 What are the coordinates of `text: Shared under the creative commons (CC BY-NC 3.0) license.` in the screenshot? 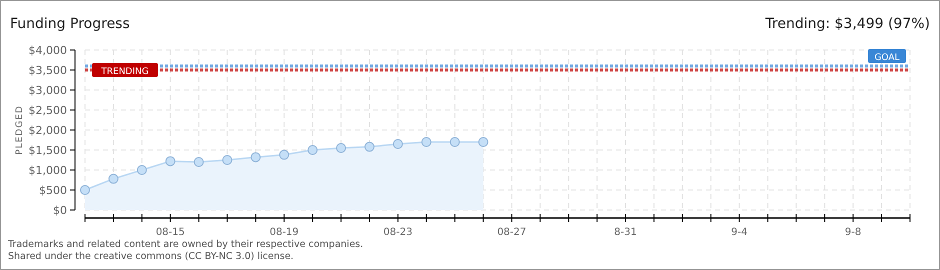 It's located at (151, 256).